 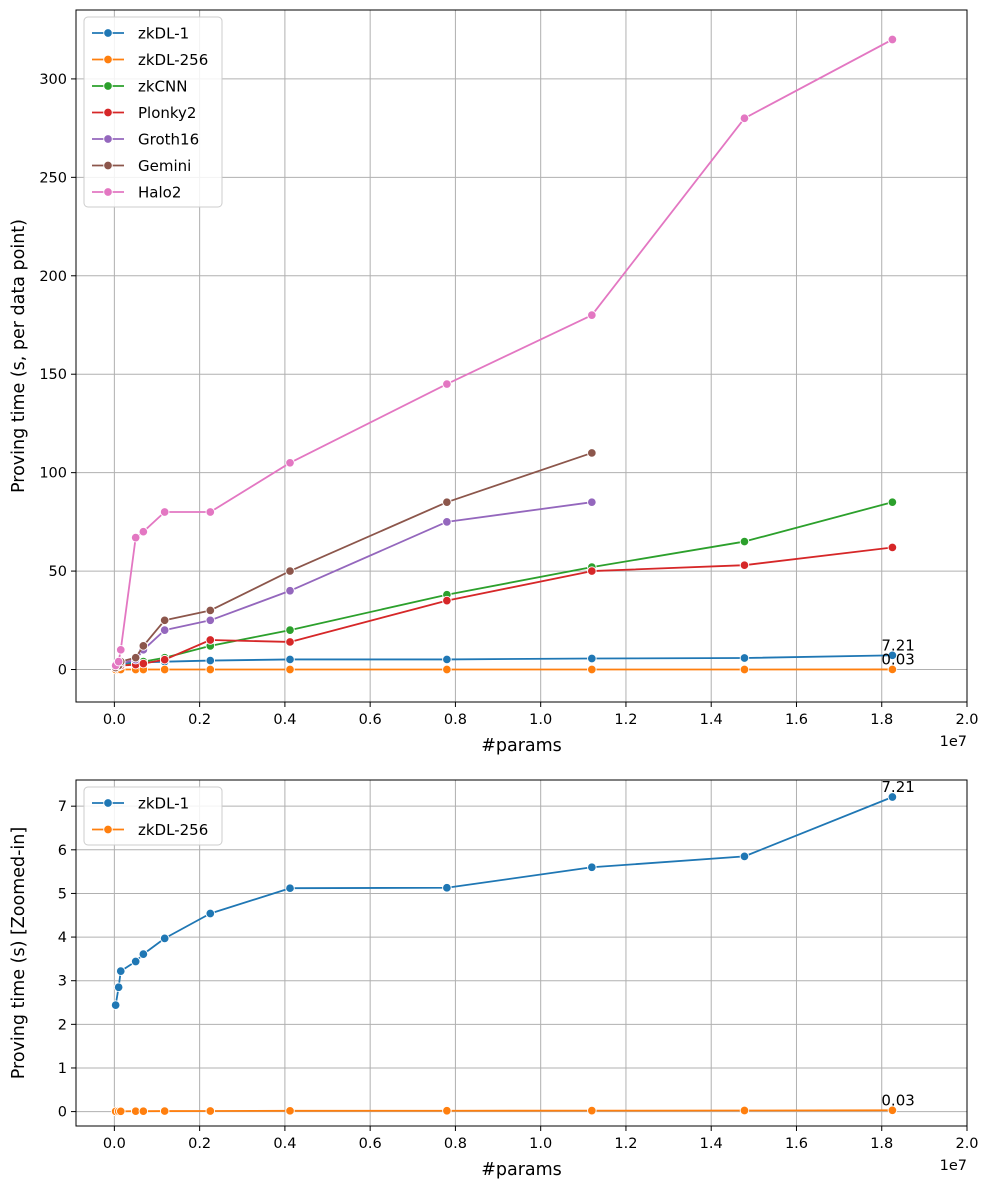 I want to click on legend-label: Plonky2, so click(x=167, y=113).